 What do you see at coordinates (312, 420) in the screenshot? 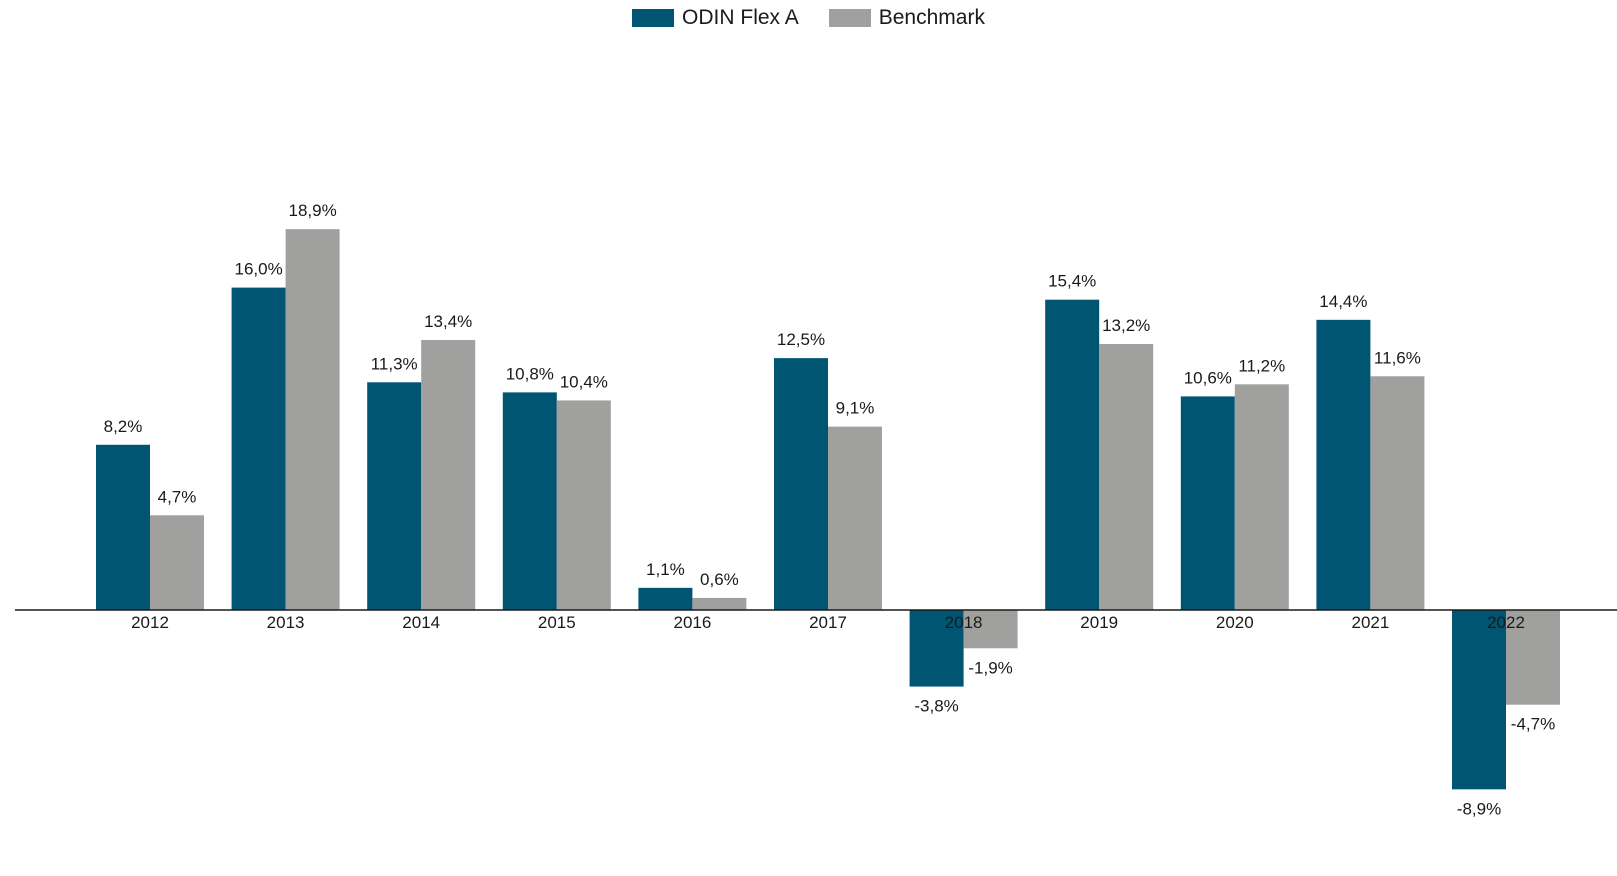
I see `bar-benchmark-2013` at bounding box center [312, 420].